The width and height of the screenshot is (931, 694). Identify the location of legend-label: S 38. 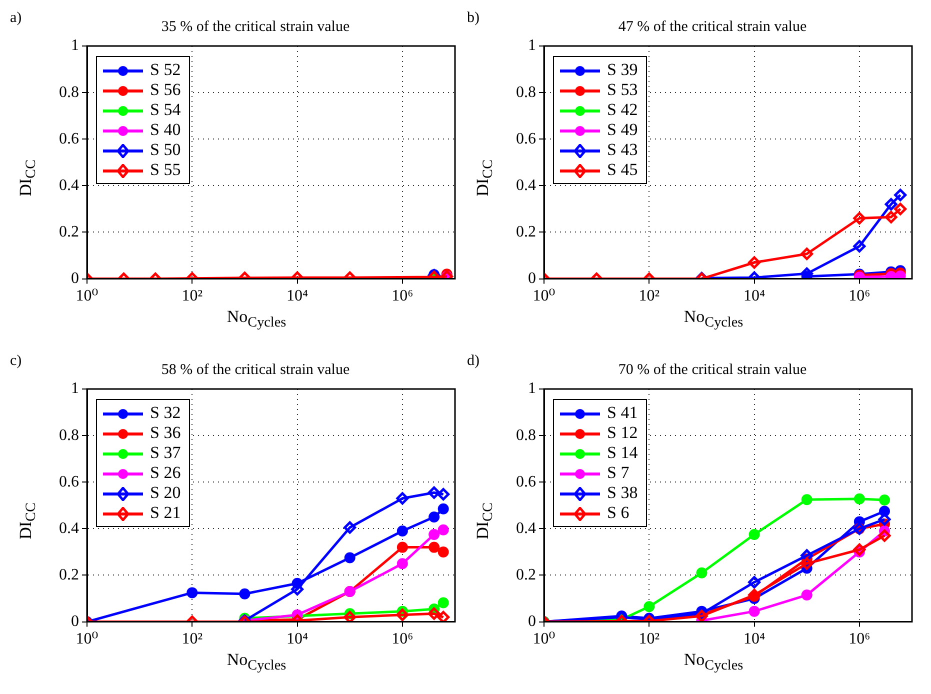
(622, 492).